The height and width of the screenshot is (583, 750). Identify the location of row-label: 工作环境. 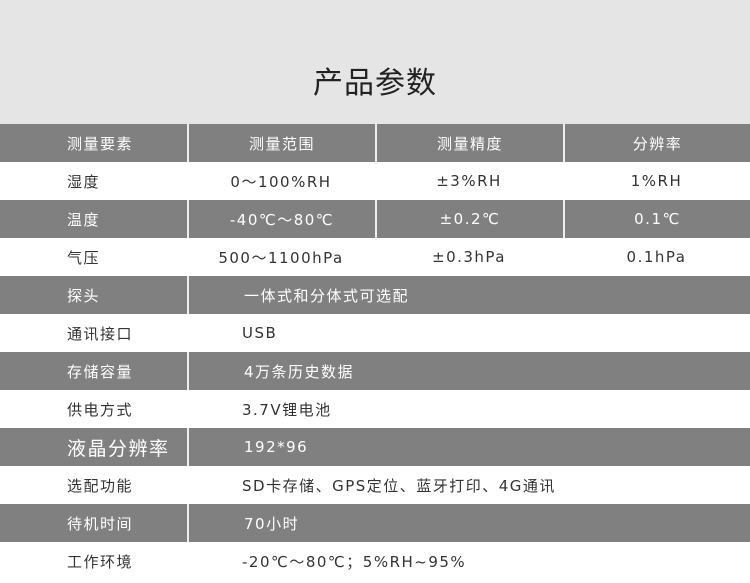
(100, 561).